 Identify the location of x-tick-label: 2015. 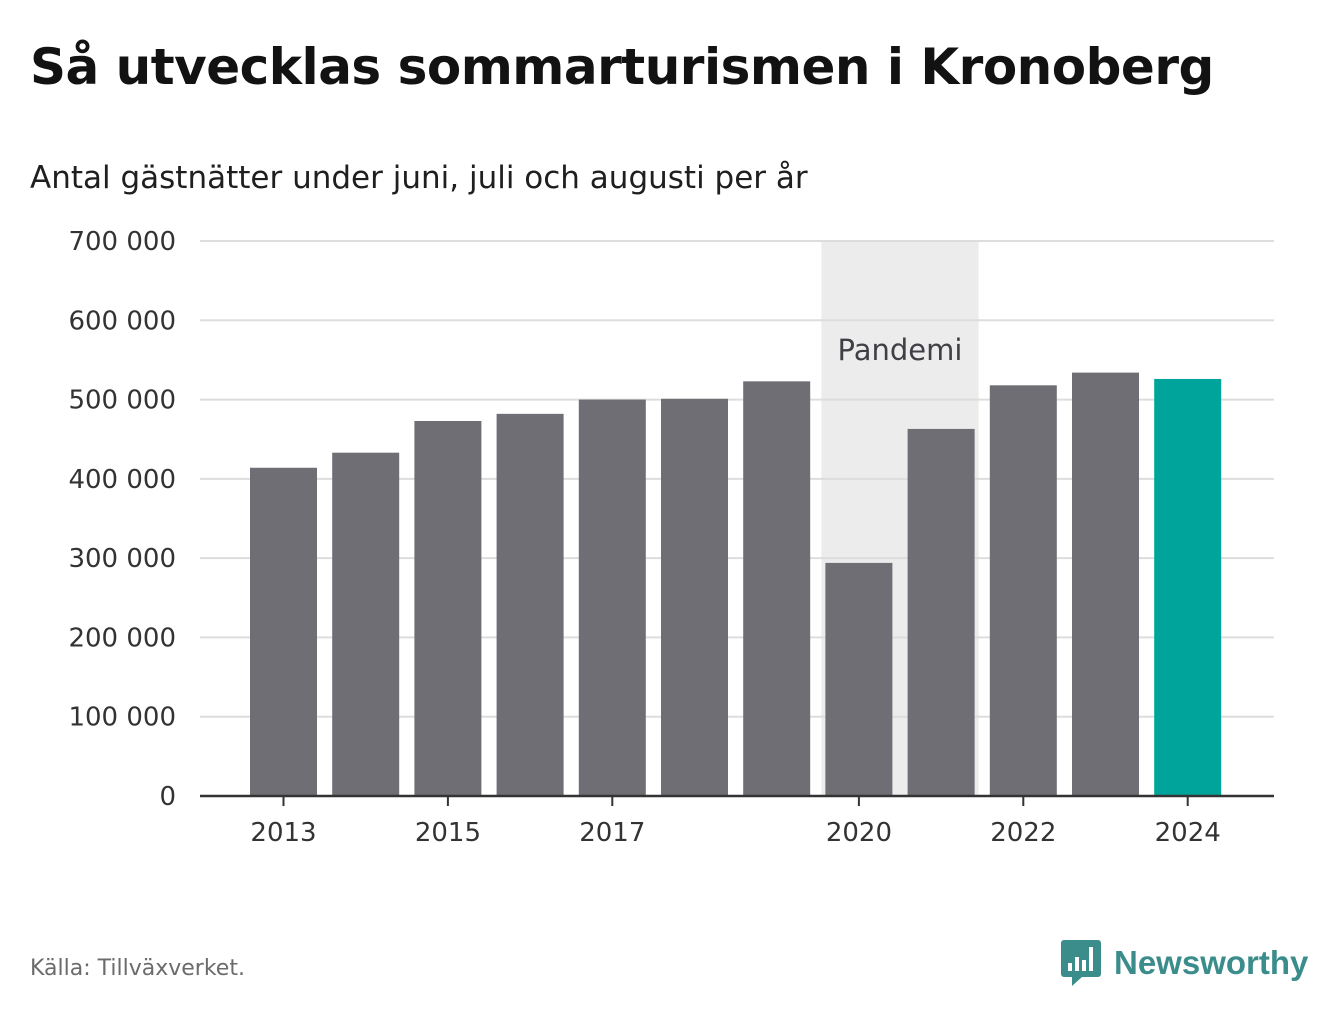
(448, 833).